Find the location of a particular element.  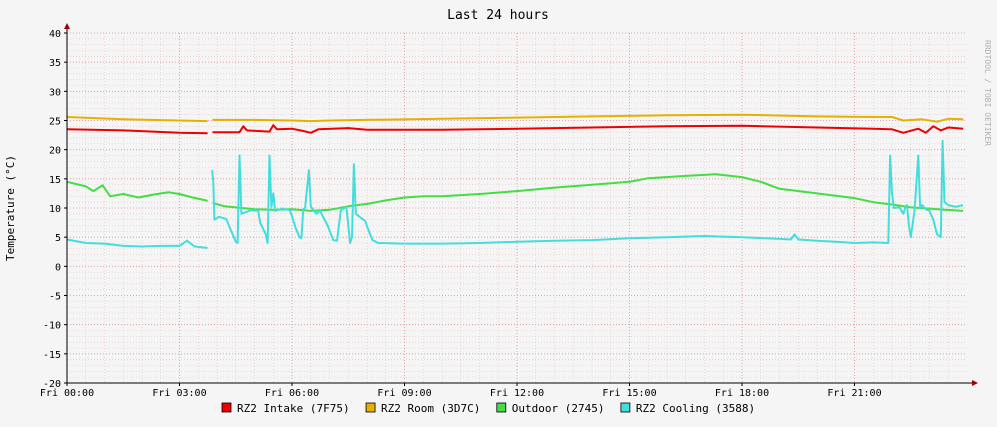

chart-title: Last 24 hours is located at coordinates (498, 15).